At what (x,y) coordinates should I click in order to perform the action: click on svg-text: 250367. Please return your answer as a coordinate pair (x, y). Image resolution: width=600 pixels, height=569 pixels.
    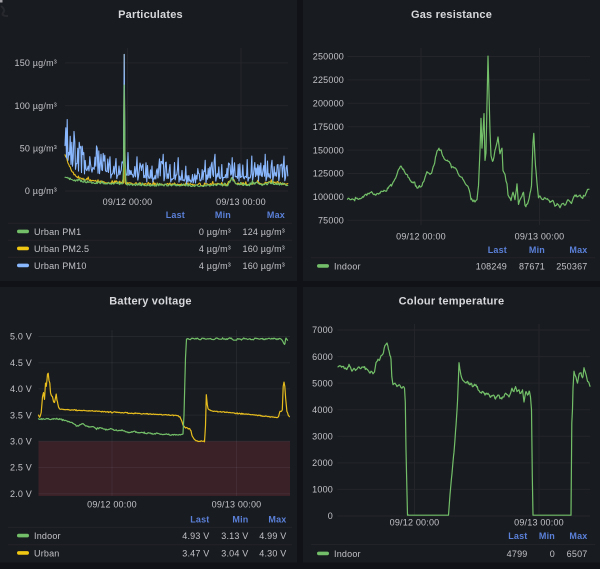
    Looking at the image, I should click on (571, 266).